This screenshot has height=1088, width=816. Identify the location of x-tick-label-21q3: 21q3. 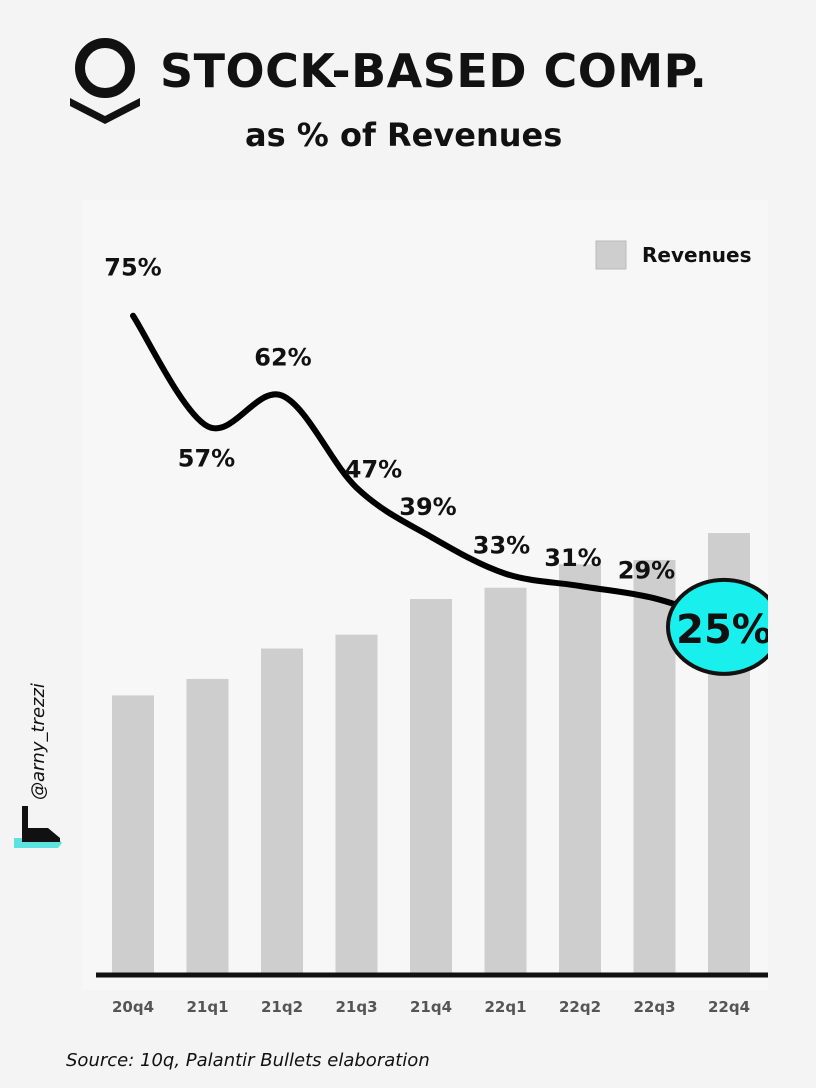
(356, 1007).